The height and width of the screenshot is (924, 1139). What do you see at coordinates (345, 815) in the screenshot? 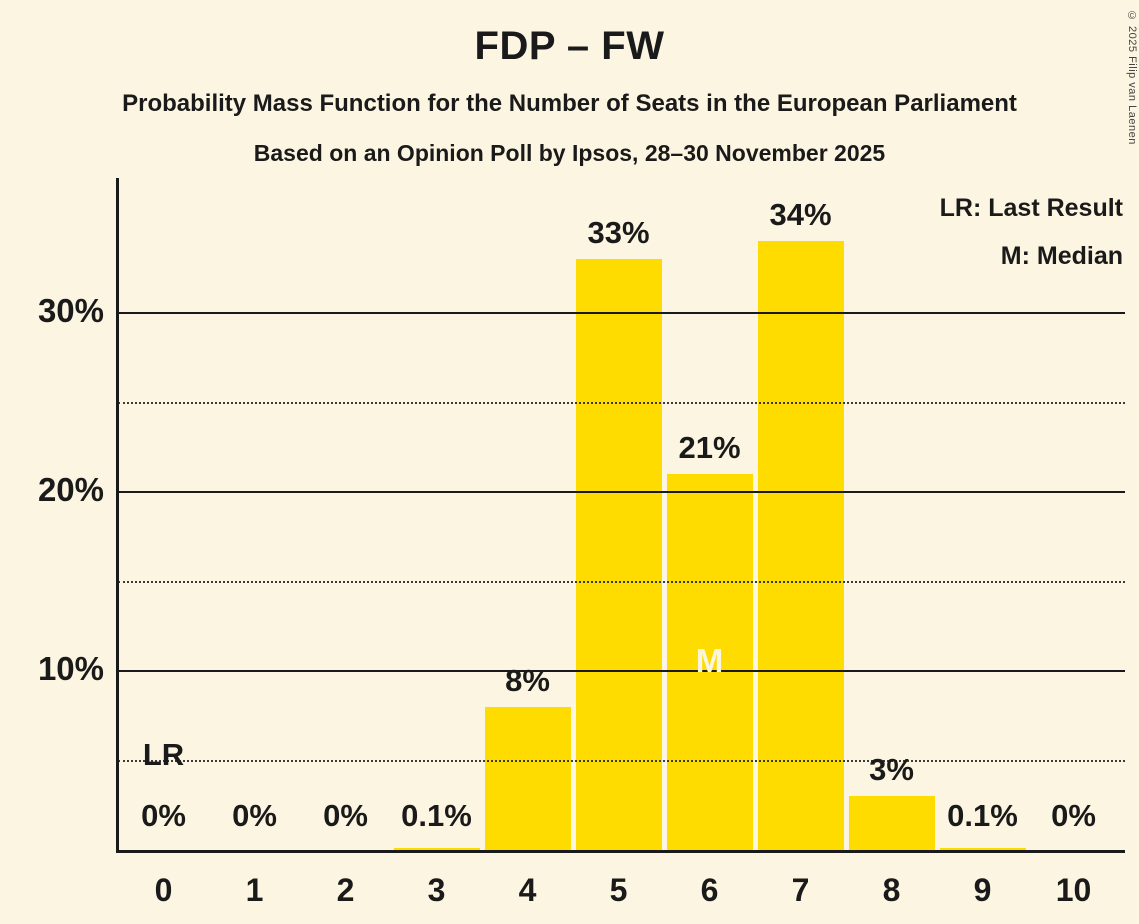
I see `value-label-seat-2: 0%` at bounding box center [345, 815].